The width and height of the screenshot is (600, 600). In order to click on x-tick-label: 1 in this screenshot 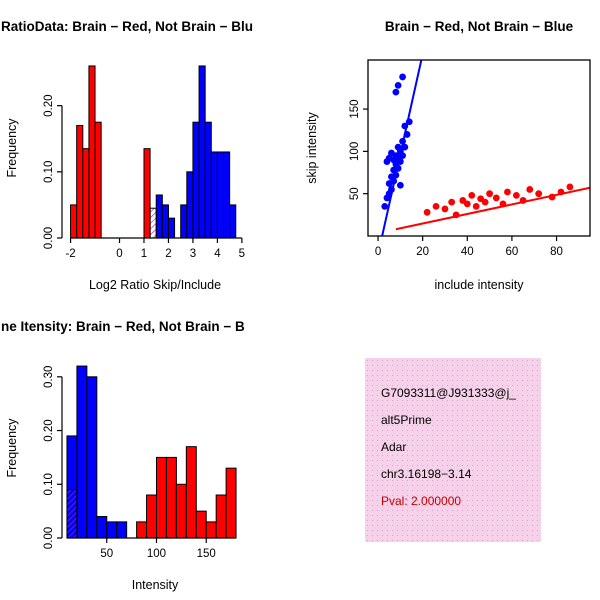, I will do `click(144, 254)`.